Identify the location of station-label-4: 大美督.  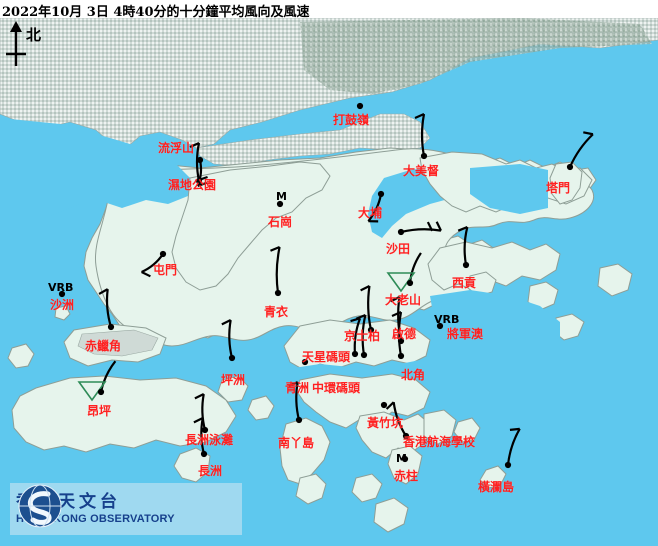
(421, 171).